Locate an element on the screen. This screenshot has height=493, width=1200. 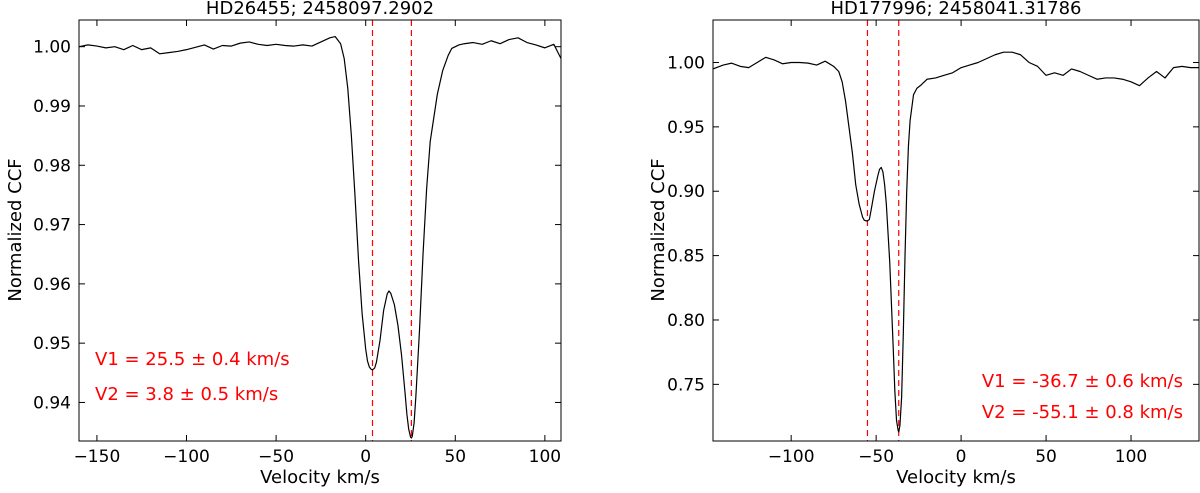
x-tick-label-left: −100 is located at coordinates (186, 457).